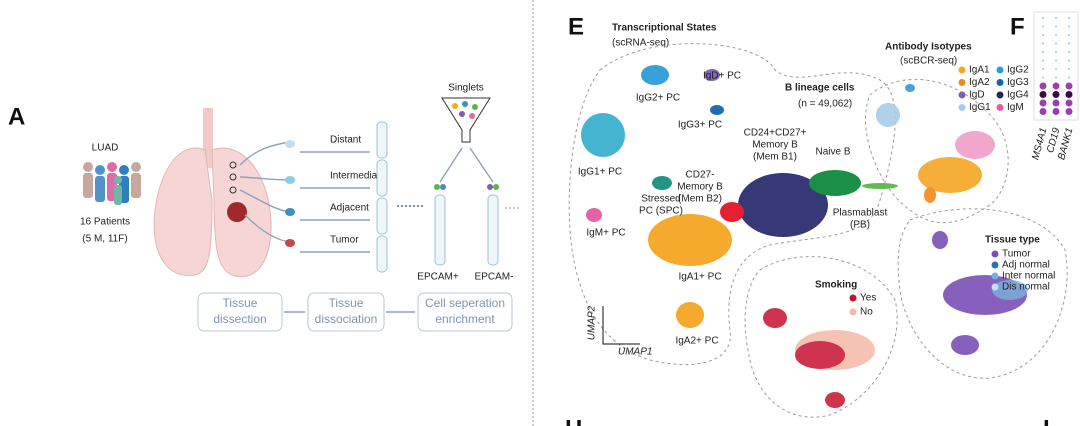 This screenshot has width=1080, height=426. I want to click on legend-label: IgG3, so click(1018, 82).